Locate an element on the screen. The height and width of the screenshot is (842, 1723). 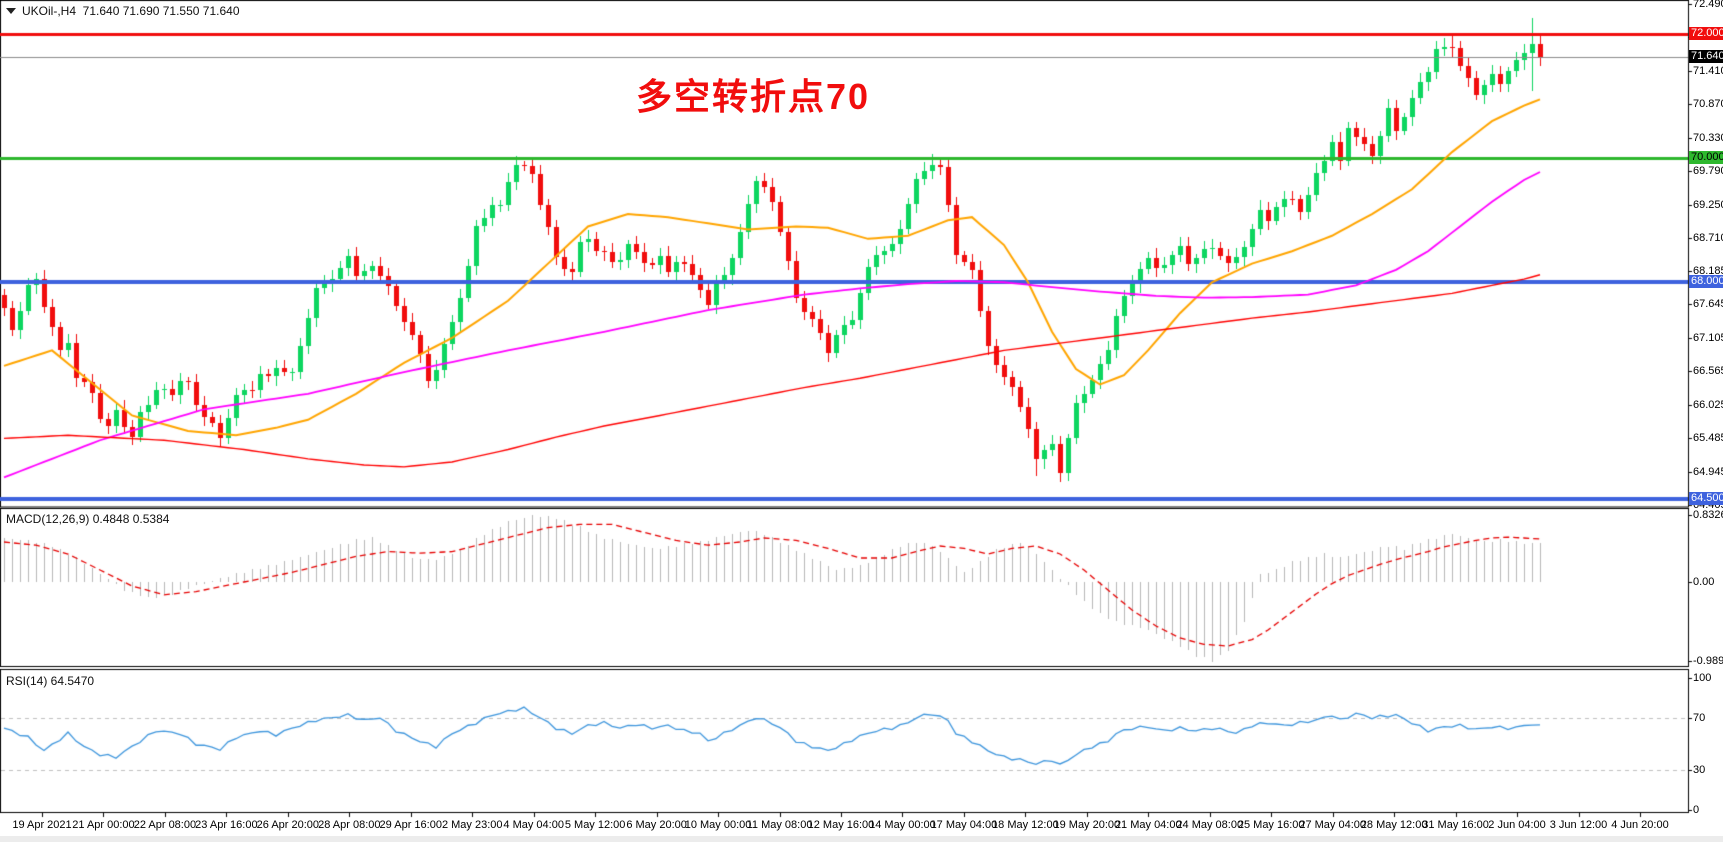
time-tick-label: 27 May 04:00 is located at coordinates (1332, 825).